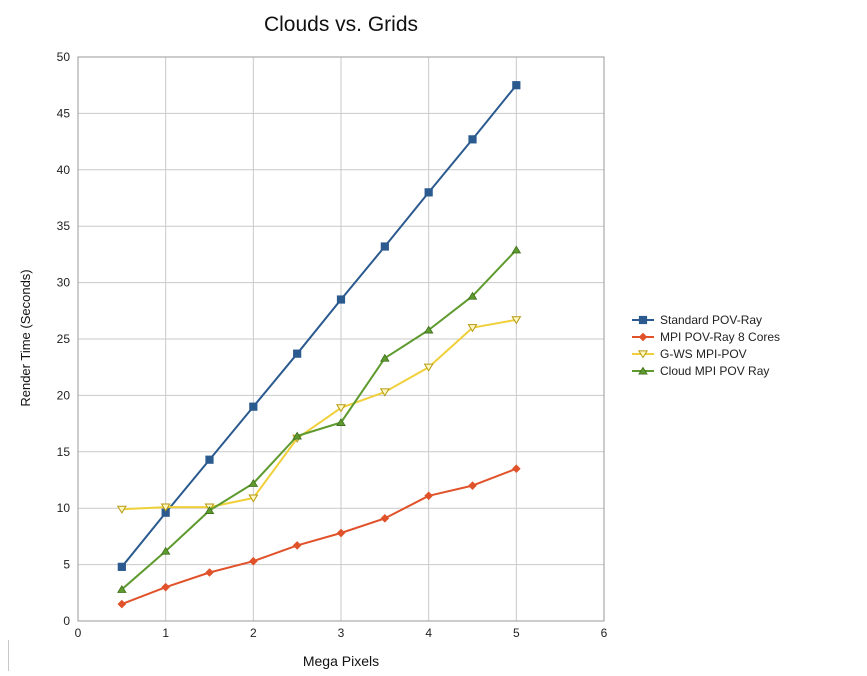 The image size is (867, 676). I want to click on y-tick-label: 35, so click(64, 226).